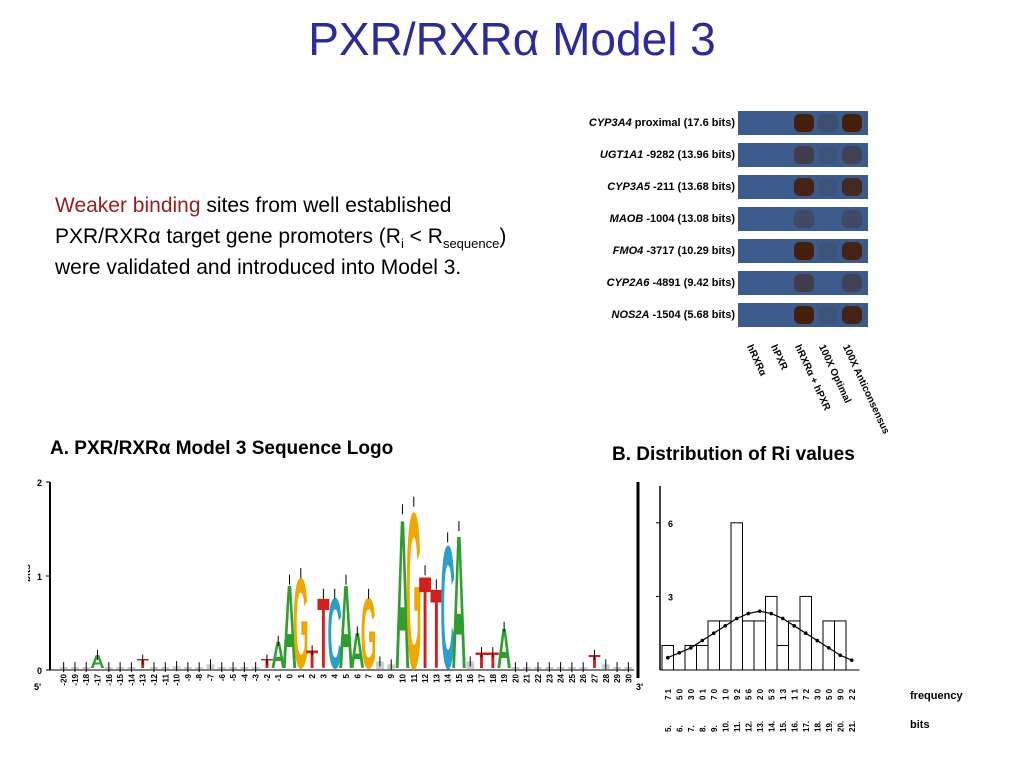 The width and height of the screenshot is (1024, 768). I want to click on gel-row-label: UGT1A1 -9282 (13.96 bits), so click(637, 155).